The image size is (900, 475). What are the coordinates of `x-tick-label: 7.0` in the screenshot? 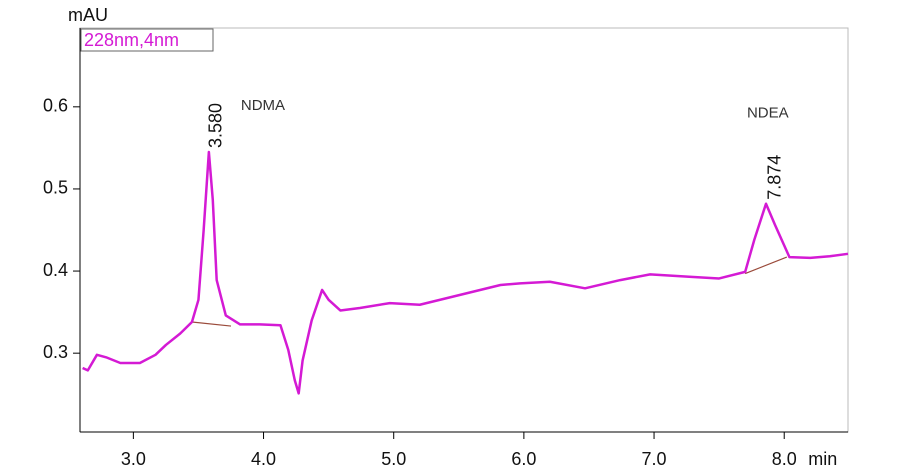 It's located at (654, 459).